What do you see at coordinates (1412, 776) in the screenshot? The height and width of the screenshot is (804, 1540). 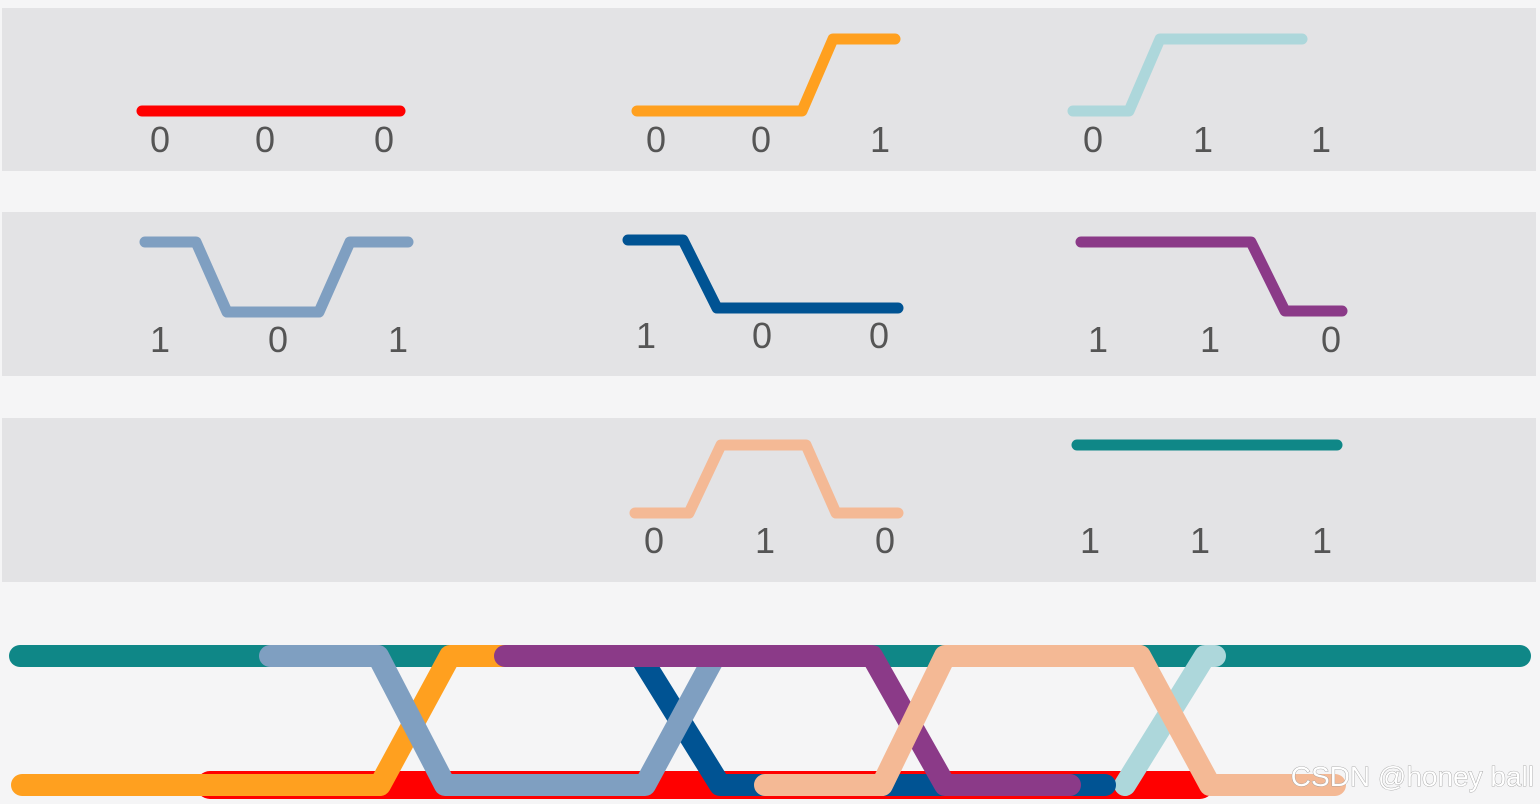 I see `watermark: CSDN @honey ball` at bounding box center [1412, 776].